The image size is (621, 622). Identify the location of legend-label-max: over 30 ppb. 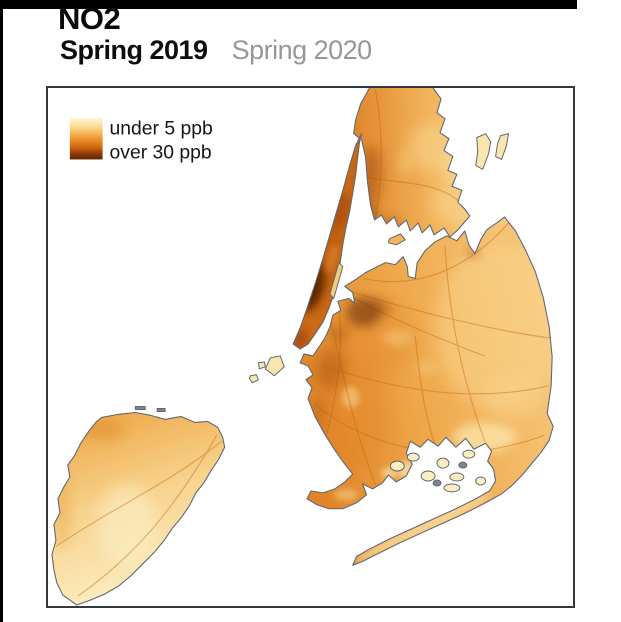
(161, 152).